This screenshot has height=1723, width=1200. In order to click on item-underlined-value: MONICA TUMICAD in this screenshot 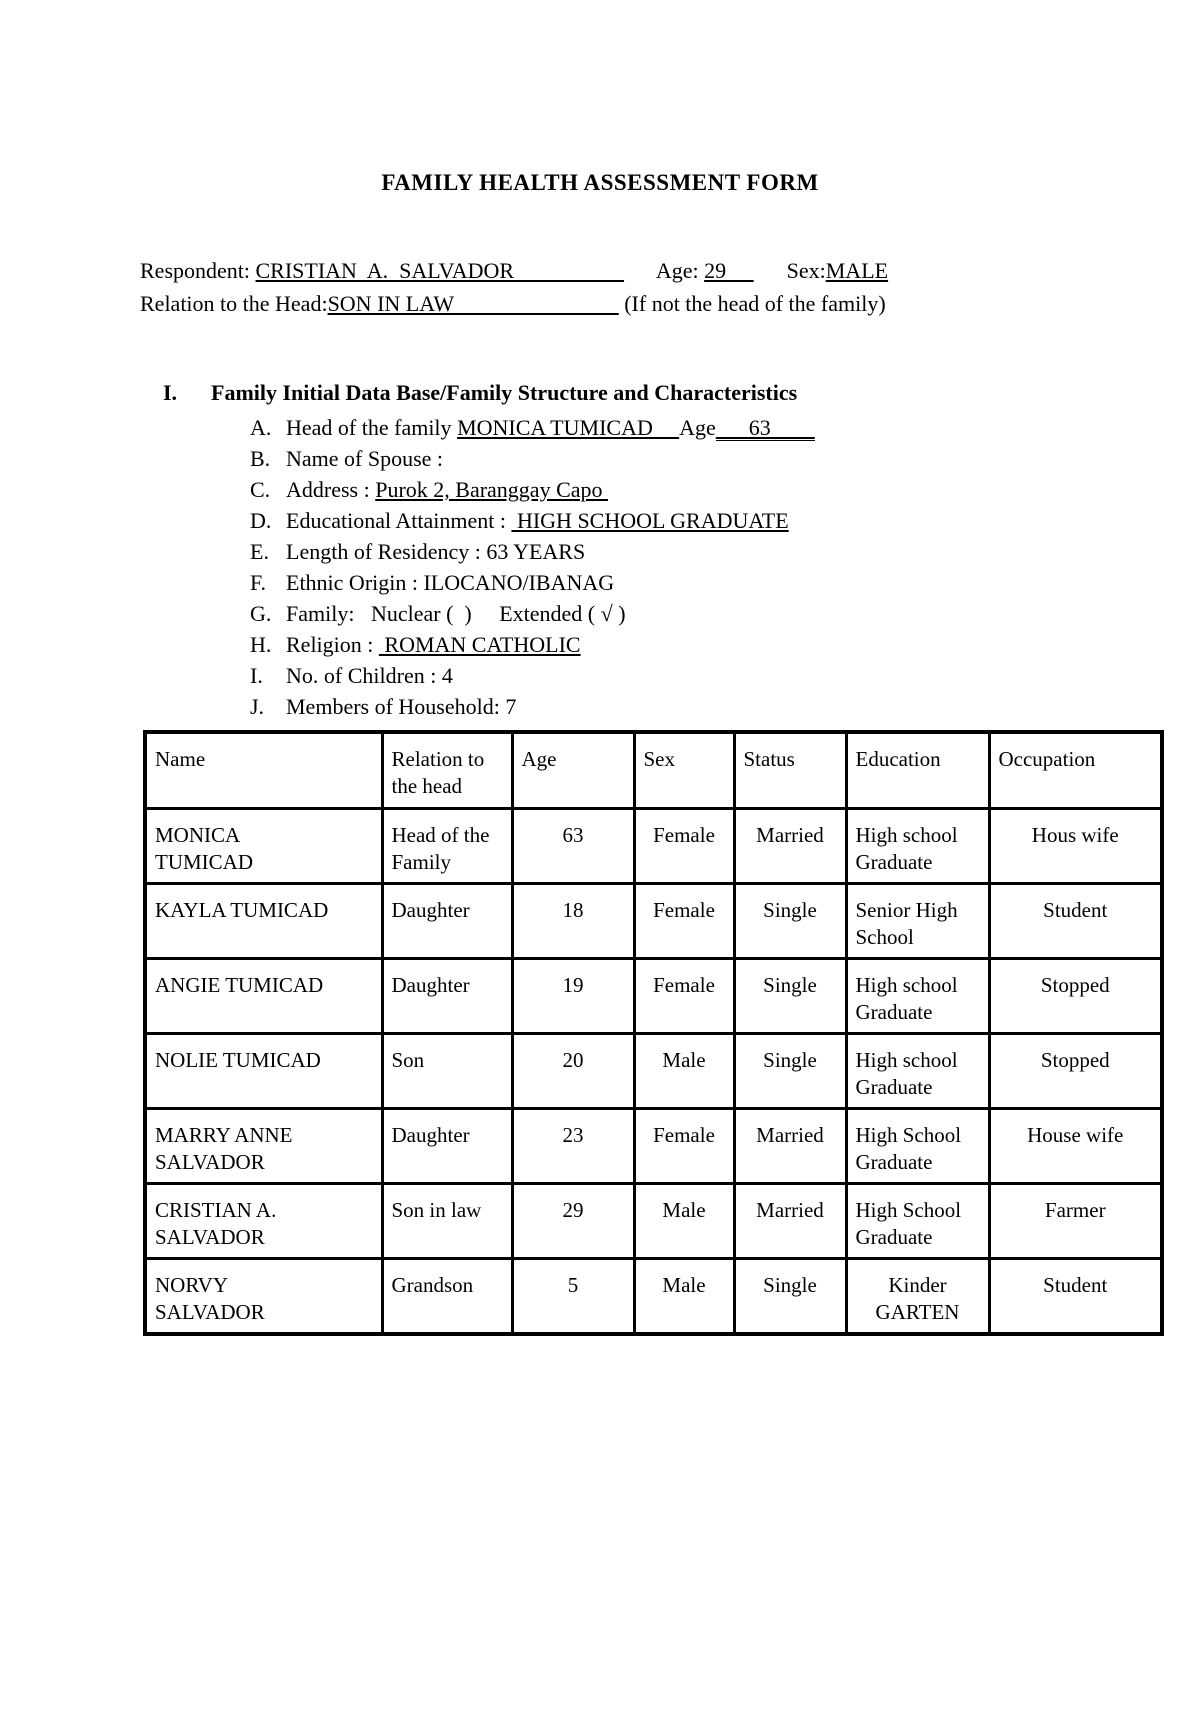, I will do `click(568, 427)`.